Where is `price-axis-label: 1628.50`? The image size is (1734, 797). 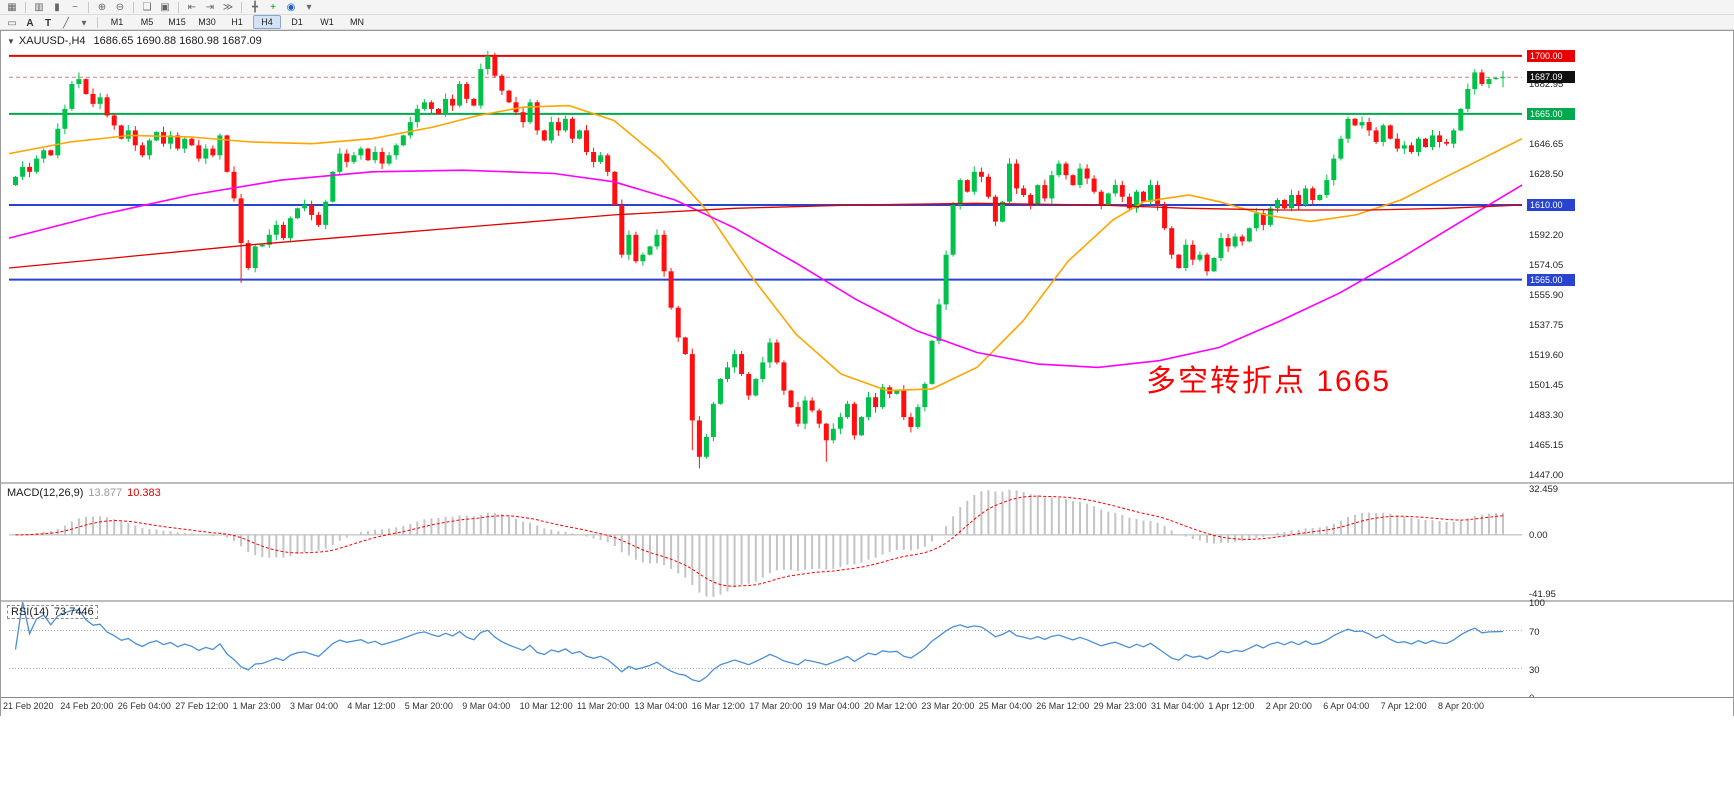 price-axis-label: 1628.50 is located at coordinates (1546, 175).